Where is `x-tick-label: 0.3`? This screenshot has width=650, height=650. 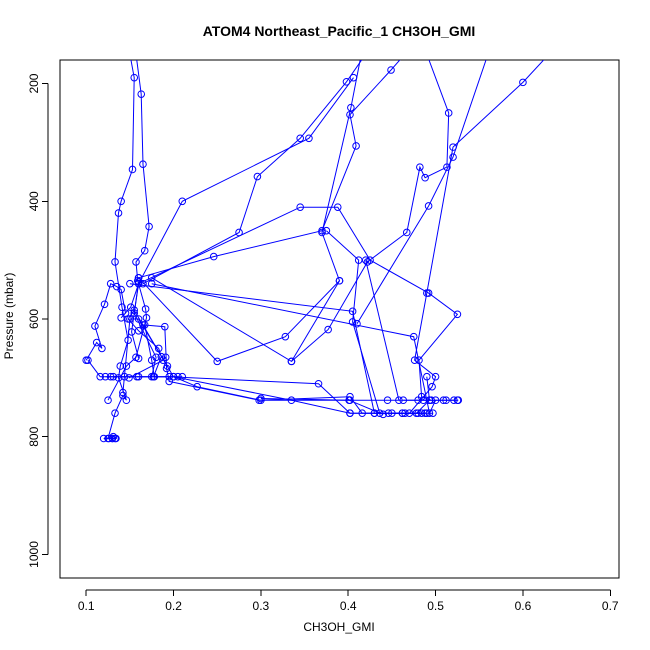 x-tick-label: 0.3 is located at coordinates (261, 606).